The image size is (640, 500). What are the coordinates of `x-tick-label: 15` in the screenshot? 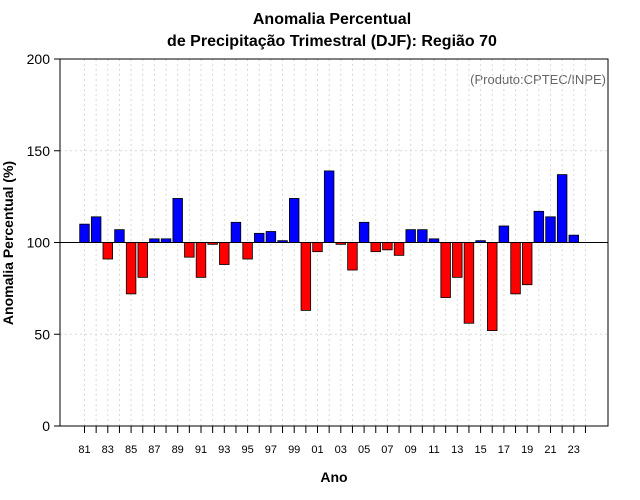 It's located at (480, 450).